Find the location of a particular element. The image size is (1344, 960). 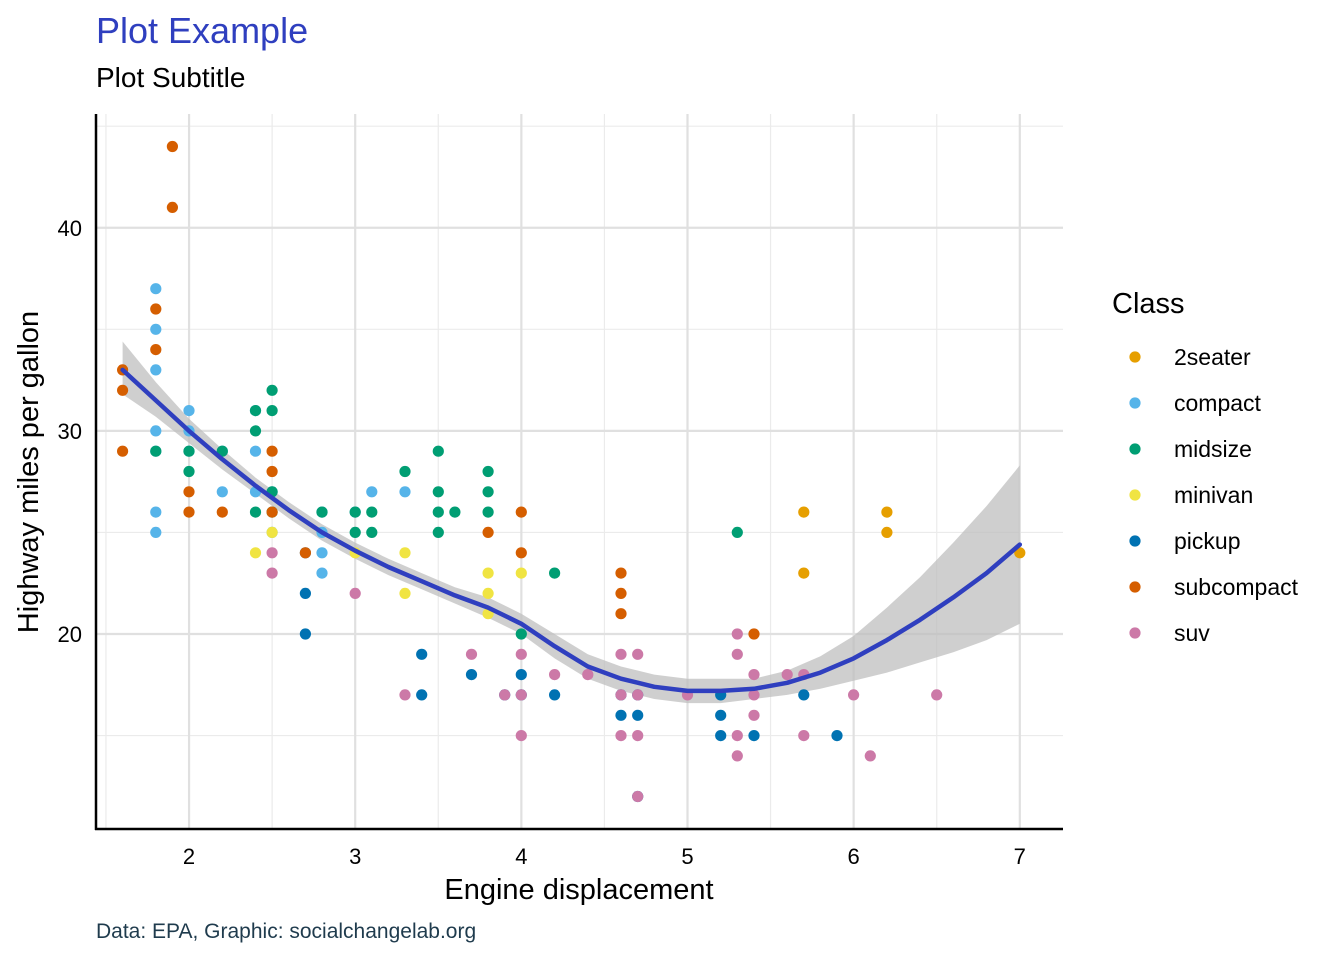

legend-label-subcompact: subcompact is located at coordinates (1236, 587).